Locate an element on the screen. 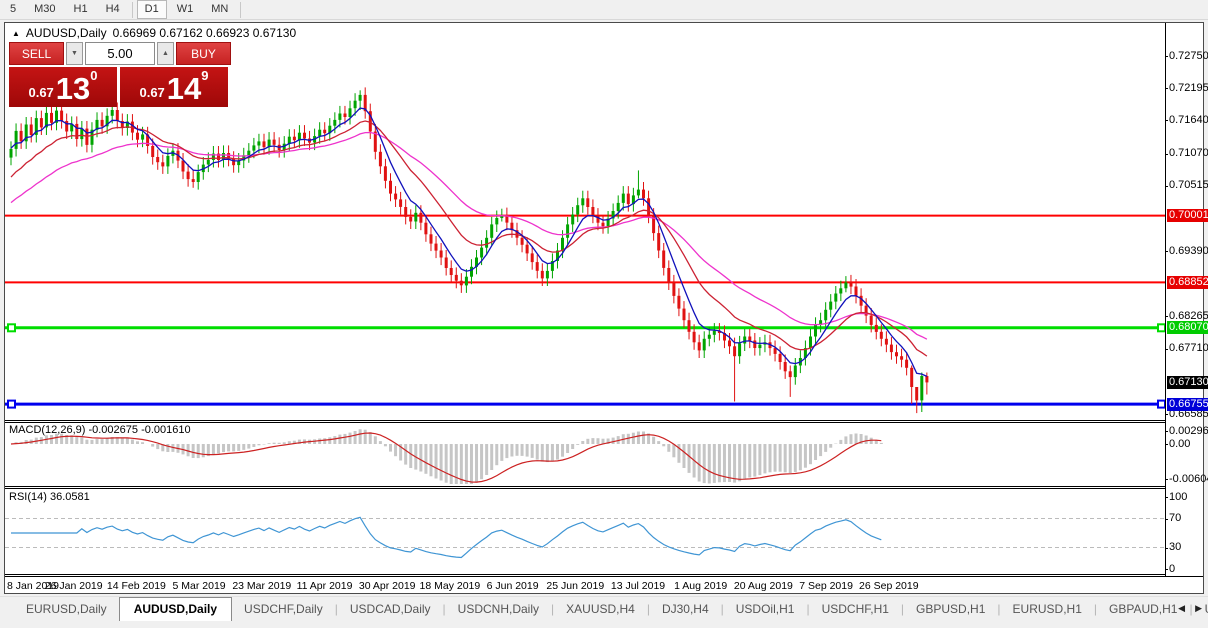 This screenshot has height=628, width=1208. rsi-label: RSI(14) 36.0581 is located at coordinates (49, 497).